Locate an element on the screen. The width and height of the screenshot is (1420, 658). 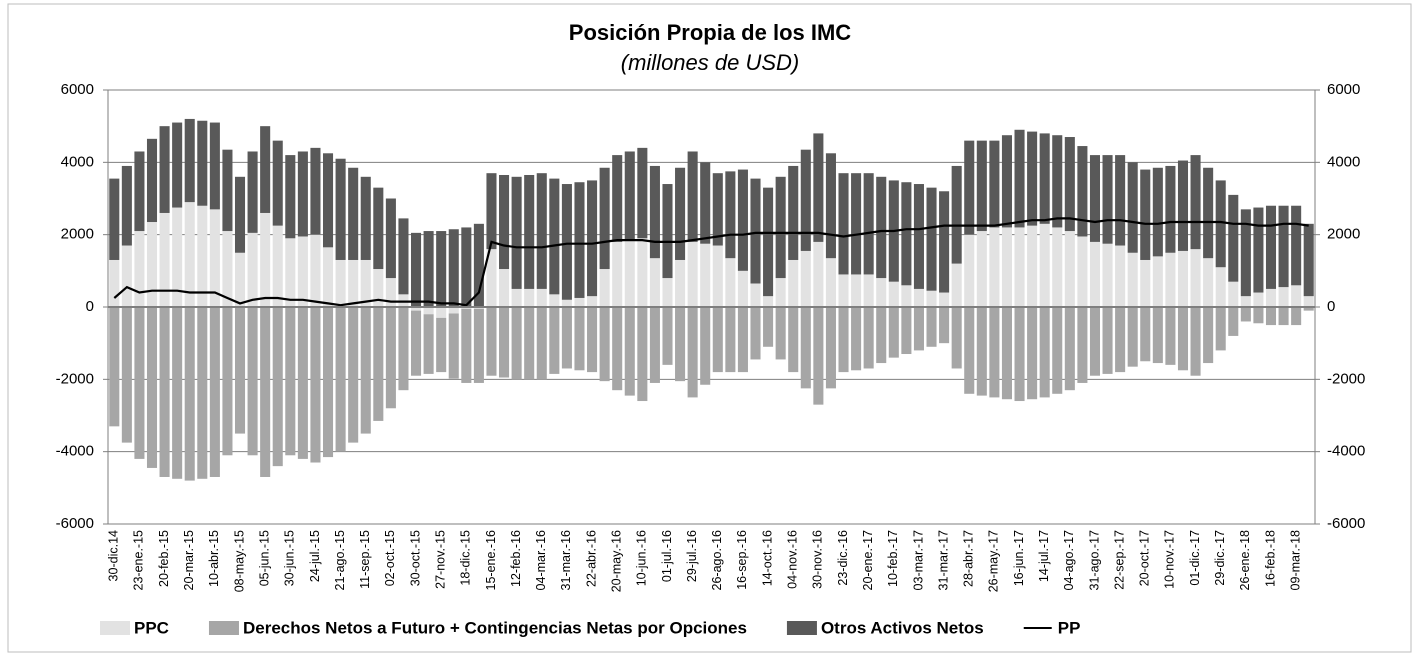
y2-tick-label: -6000 is located at coordinates (1346, 523).